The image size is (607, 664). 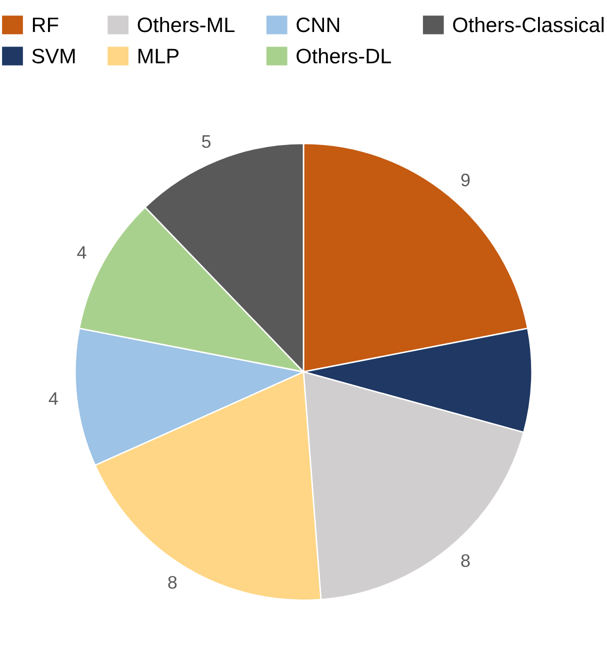 What do you see at coordinates (465, 180) in the screenshot?
I see `data-label: 9` at bounding box center [465, 180].